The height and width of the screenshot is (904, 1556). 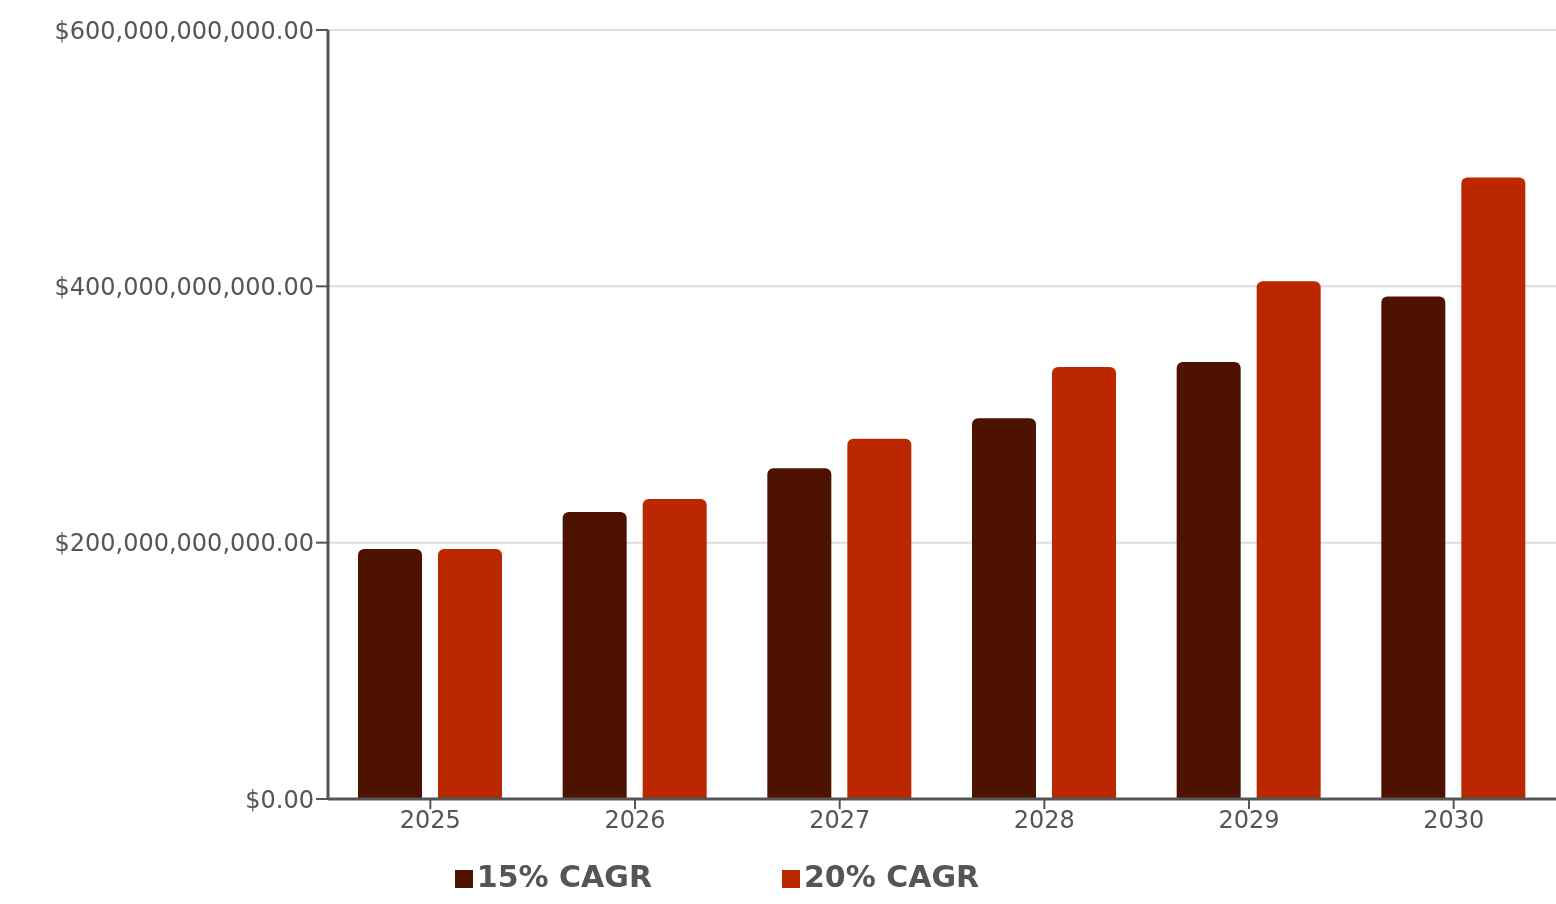 What do you see at coordinates (279, 799) in the screenshot?
I see `y-tick-label: $0.00` at bounding box center [279, 799].